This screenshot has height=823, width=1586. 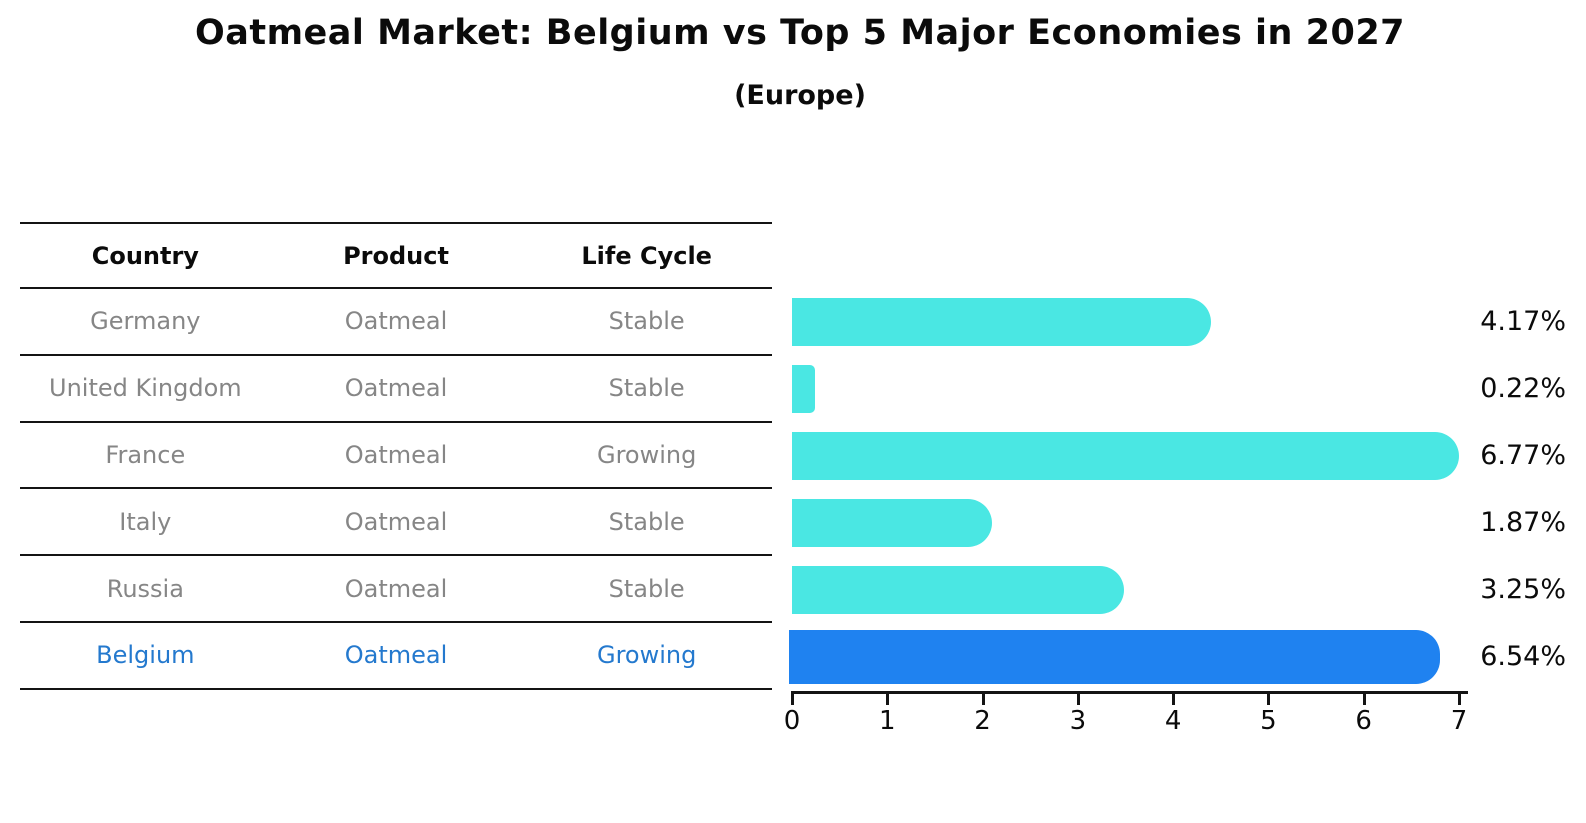 I want to click on value-label-united-kingdom: 0.22%, so click(x=1523, y=389).